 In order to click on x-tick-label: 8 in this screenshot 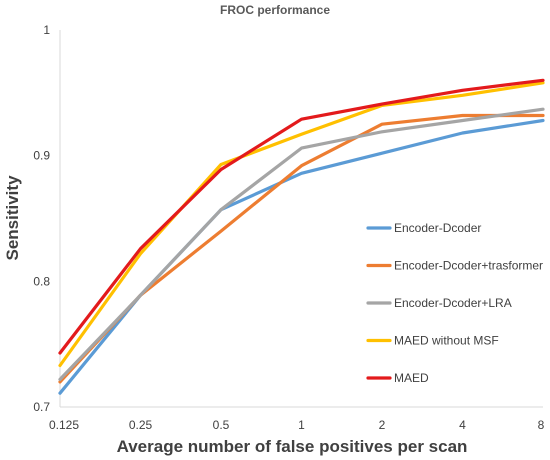, I will do `click(541, 425)`.